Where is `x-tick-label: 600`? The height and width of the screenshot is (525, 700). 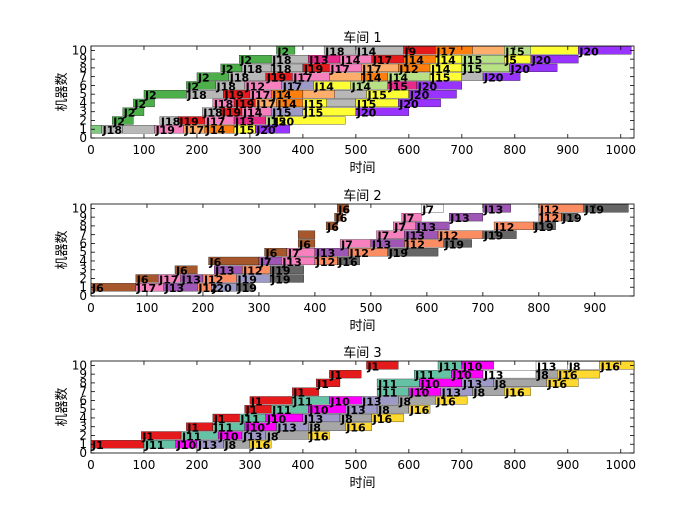 x-tick-label: 600 is located at coordinates (426, 308).